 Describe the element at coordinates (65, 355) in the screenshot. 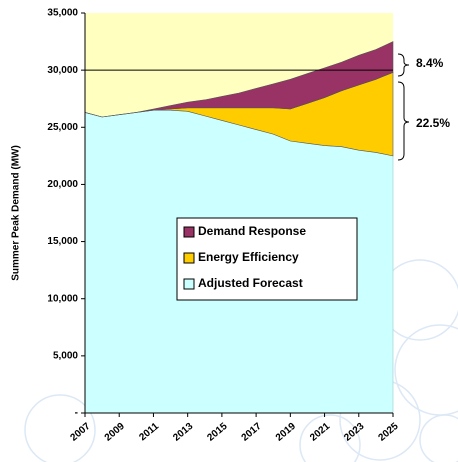

I see `y-tick-label: 5,000` at that location.